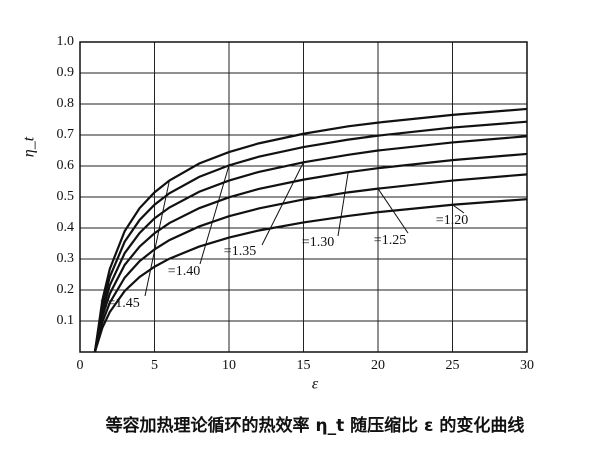 The height and width of the screenshot is (455, 600). I want to click on y-tick-label: 0.3, so click(66, 258).